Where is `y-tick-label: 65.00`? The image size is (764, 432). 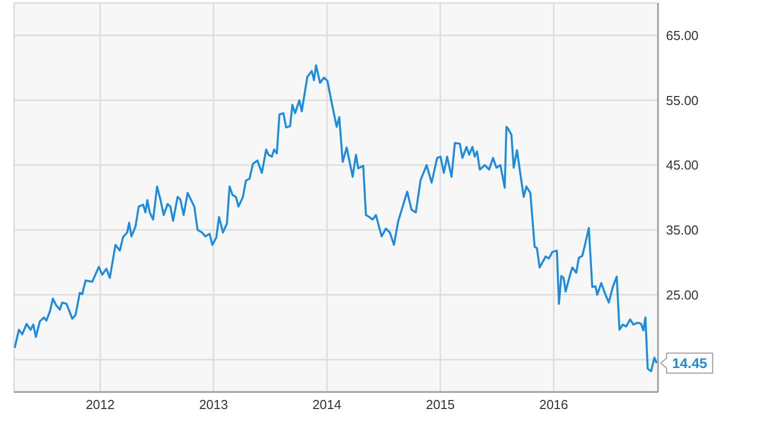 y-tick-label: 65.00 is located at coordinates (682, 36).